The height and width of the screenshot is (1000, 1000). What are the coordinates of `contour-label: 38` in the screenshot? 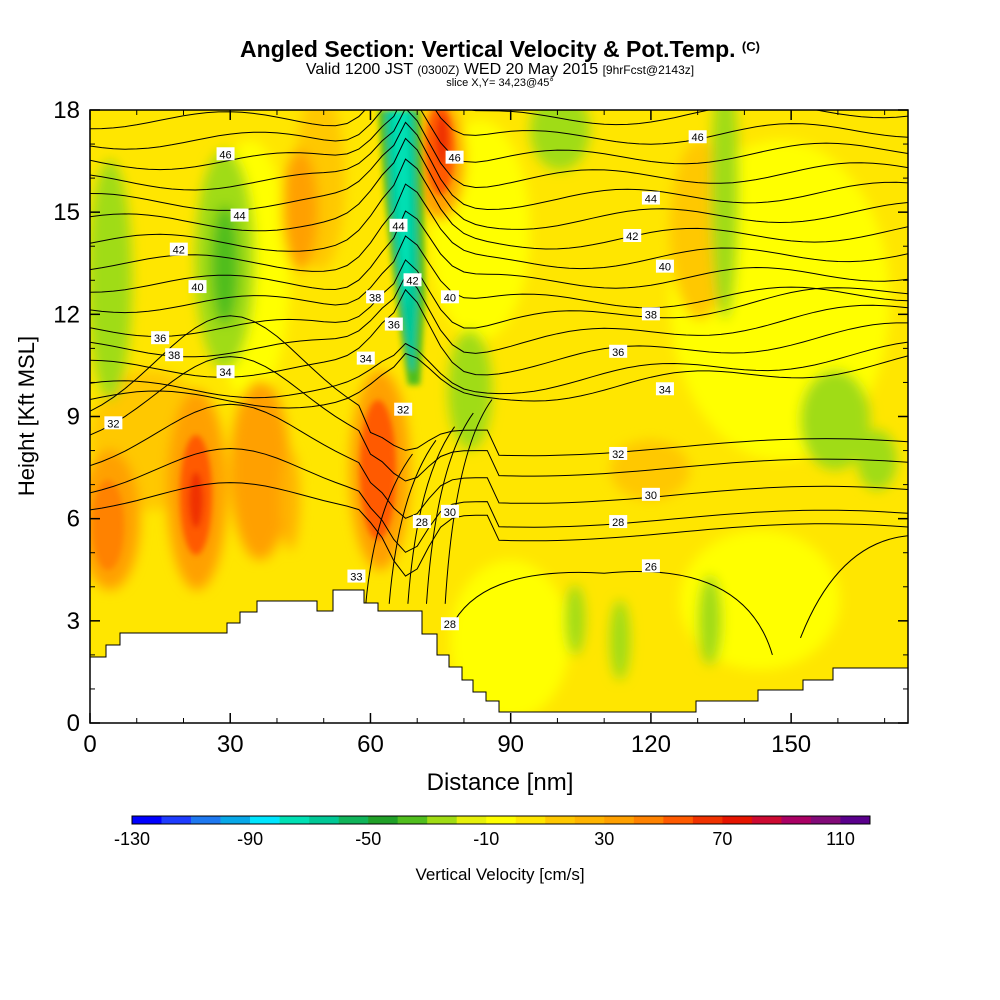 It's located at (174, 355).